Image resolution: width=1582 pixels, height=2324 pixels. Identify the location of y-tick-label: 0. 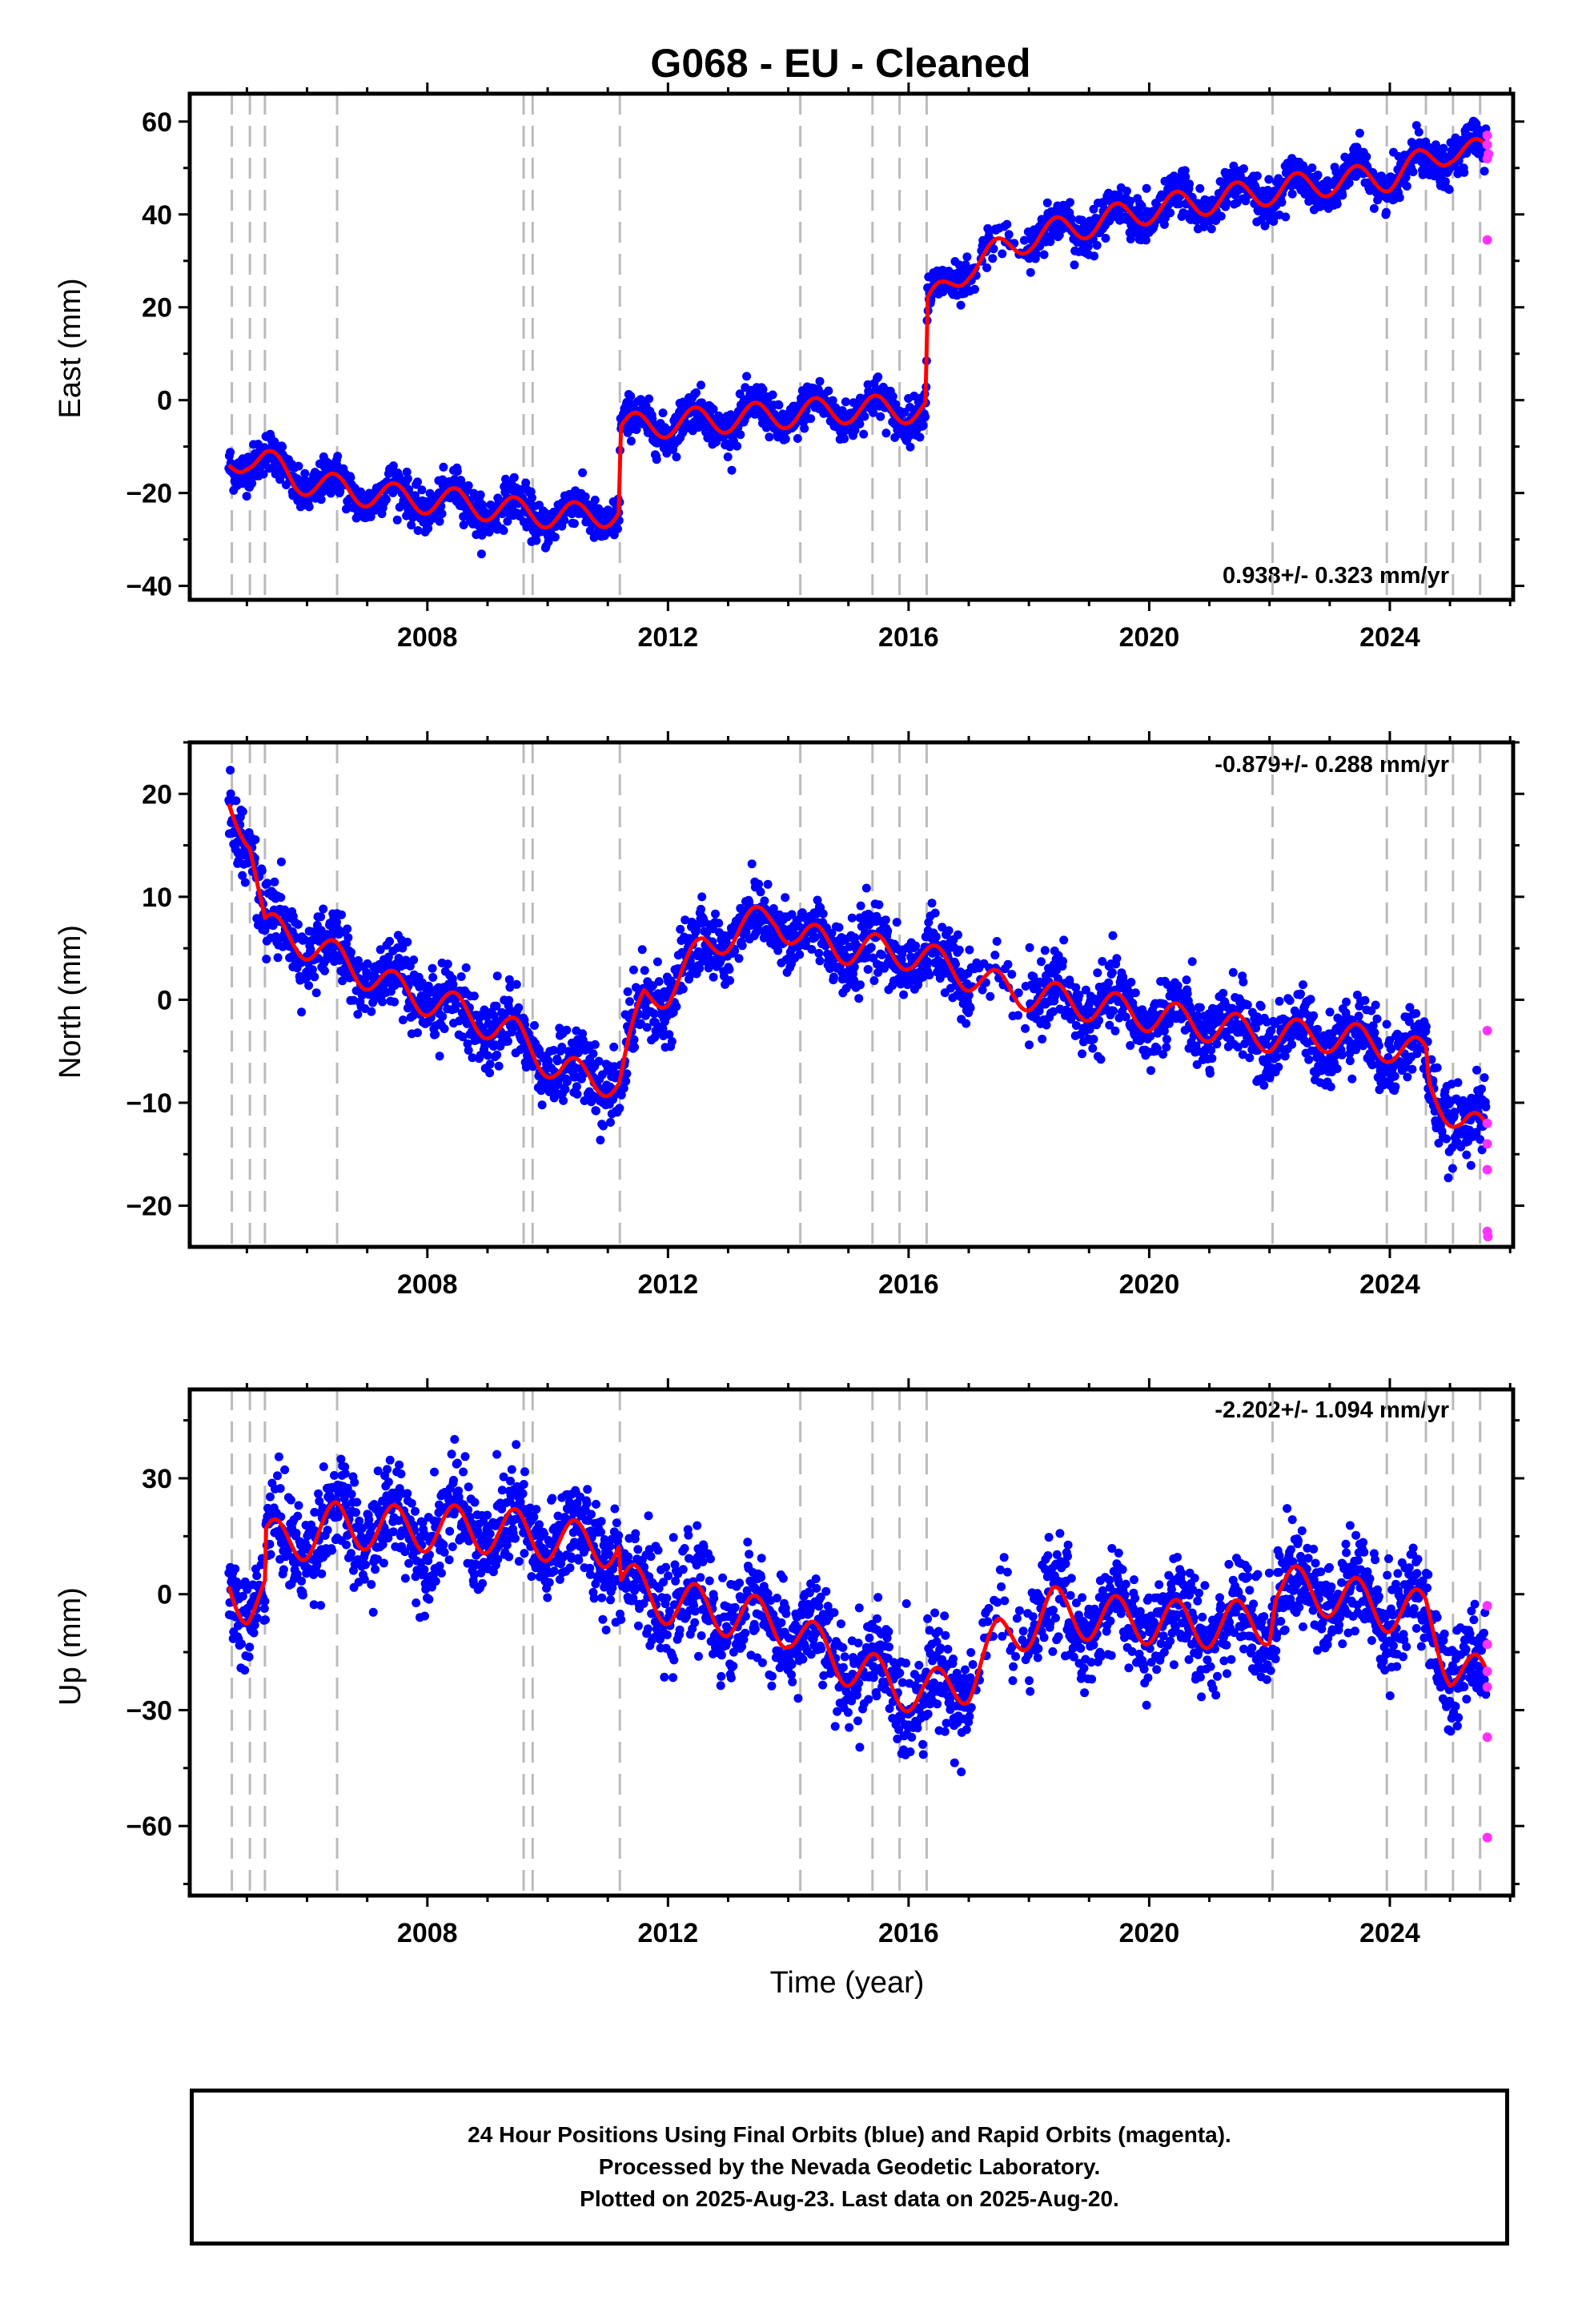
(164, 401).